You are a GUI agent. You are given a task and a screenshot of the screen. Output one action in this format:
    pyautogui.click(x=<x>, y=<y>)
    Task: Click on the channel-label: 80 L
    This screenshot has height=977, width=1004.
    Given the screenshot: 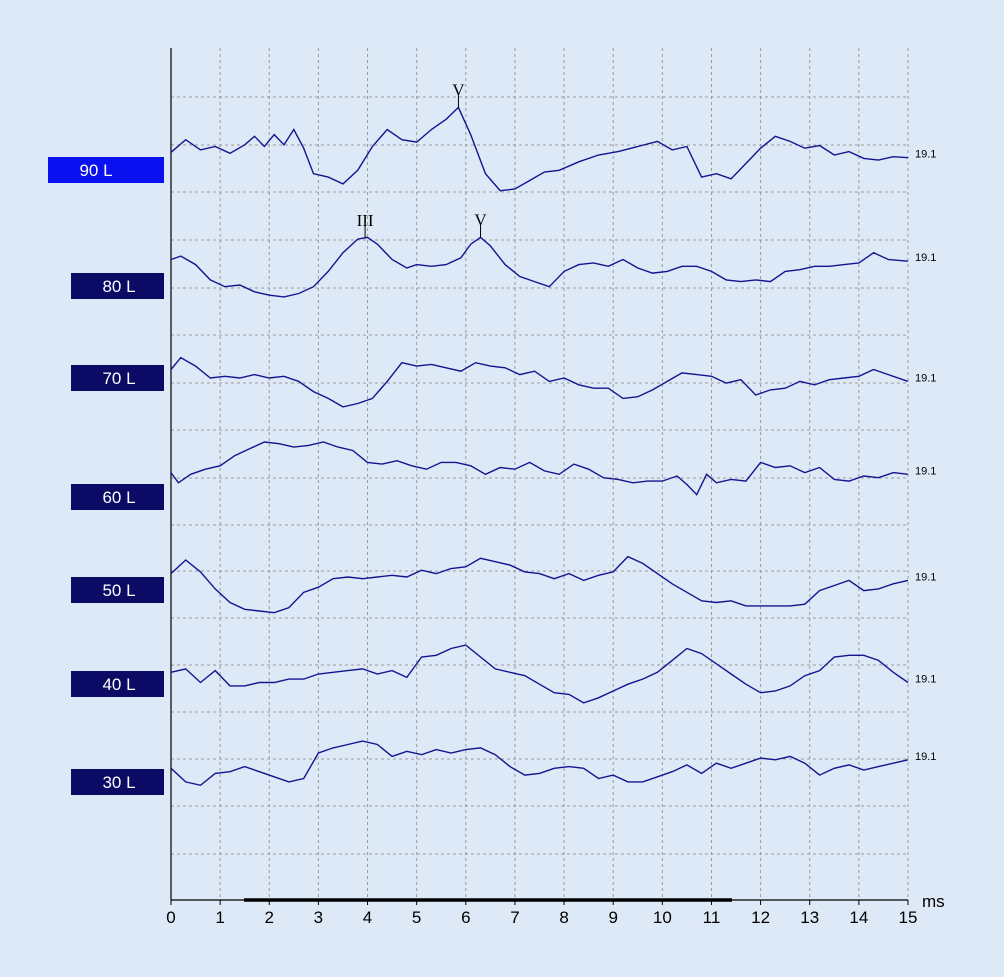 What is the action you would take?
    pyautogui.click(x=117, y=286)
    